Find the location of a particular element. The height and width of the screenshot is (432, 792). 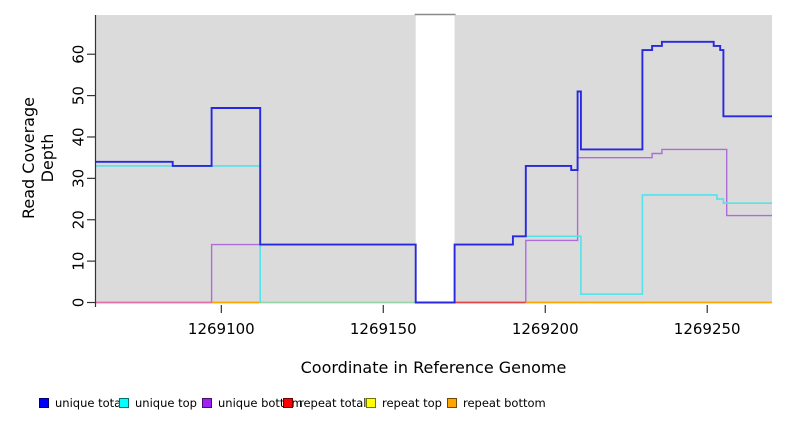

x-axis-title: Coordinate in Reference Genome is located at coordinates (433, 367).